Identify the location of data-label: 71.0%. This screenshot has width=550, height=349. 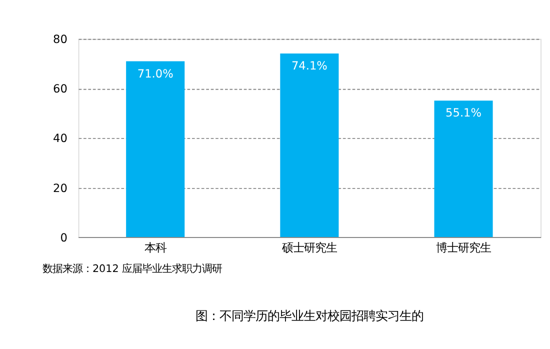
(155, 73).